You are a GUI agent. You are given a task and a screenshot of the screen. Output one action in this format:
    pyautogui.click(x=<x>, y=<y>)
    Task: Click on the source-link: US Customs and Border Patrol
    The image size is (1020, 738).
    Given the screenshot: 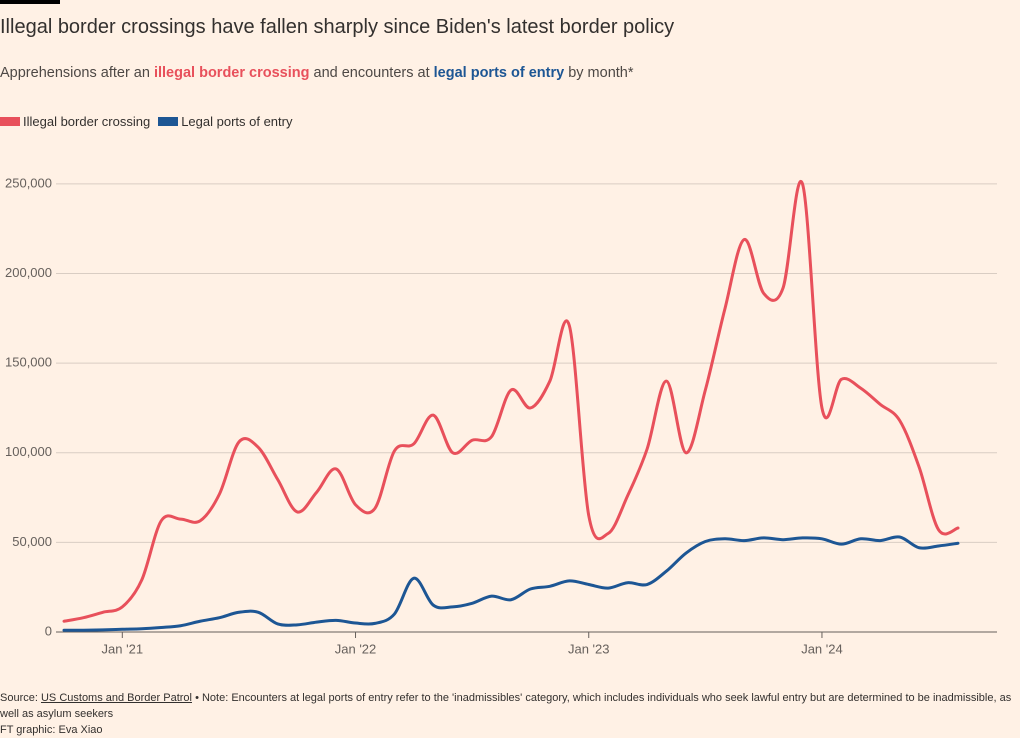 What is the action you would take?
    pyautogui.click(x=116, y=698)
    